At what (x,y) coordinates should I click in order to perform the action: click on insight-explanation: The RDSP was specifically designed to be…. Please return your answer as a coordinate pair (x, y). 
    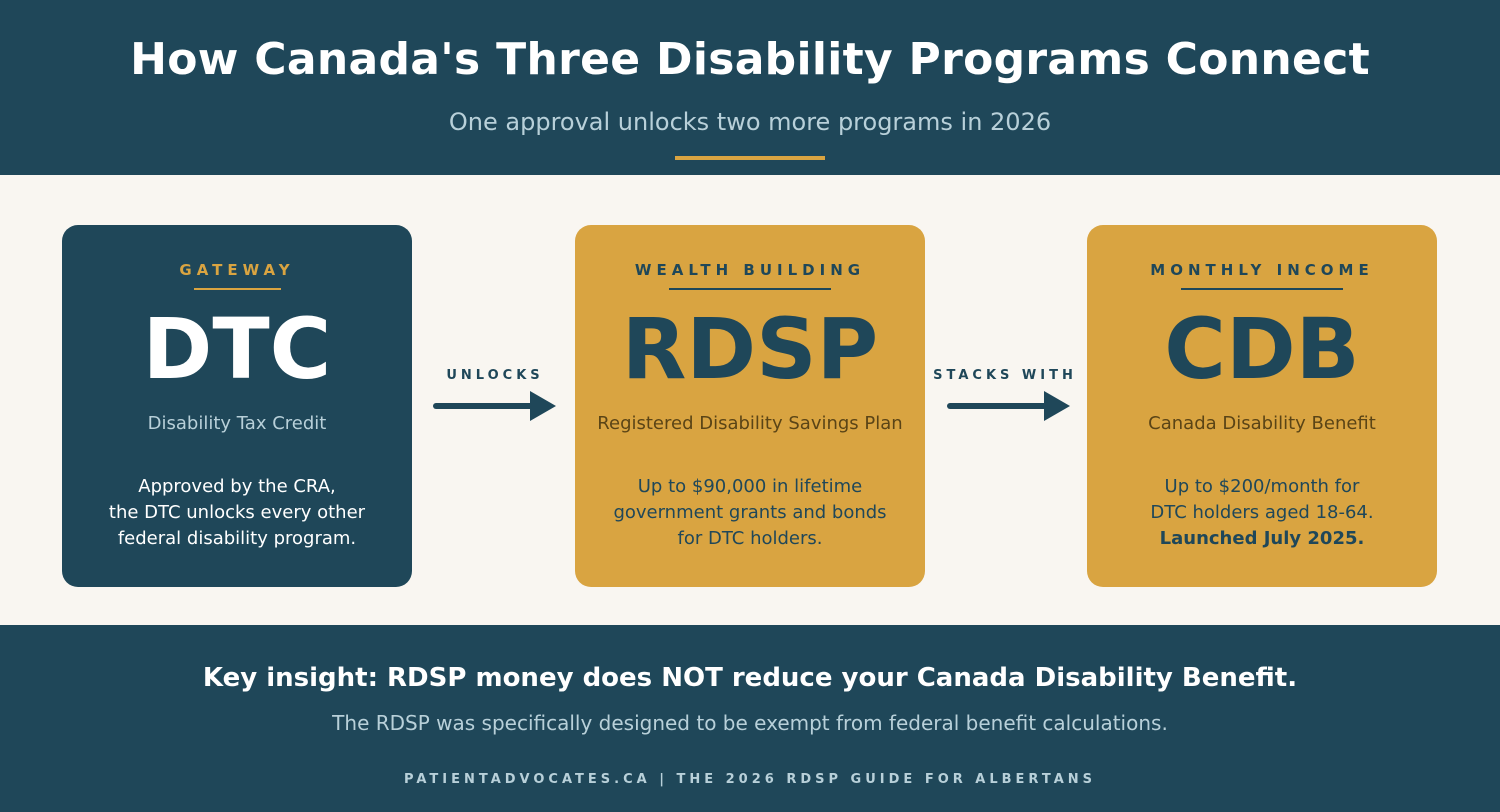
    Looking at the image, I should click on (750, 723).